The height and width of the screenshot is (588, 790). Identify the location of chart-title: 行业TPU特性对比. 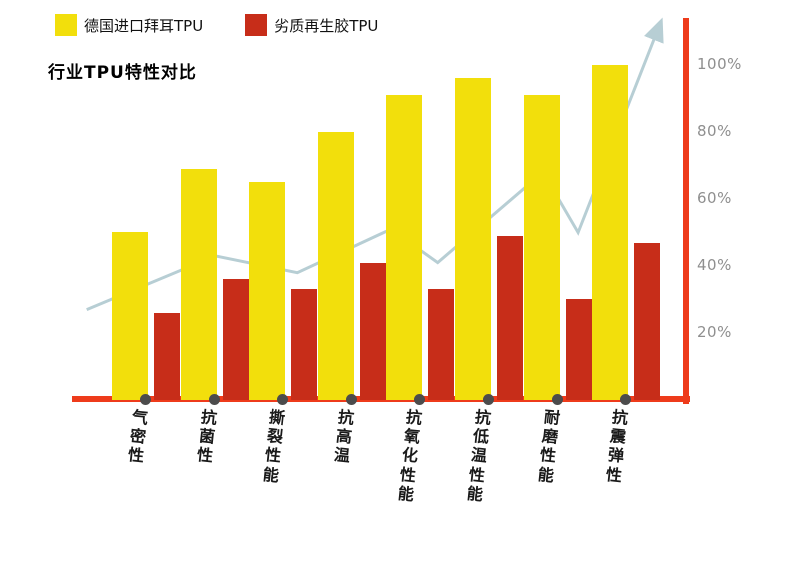
(122, 73).